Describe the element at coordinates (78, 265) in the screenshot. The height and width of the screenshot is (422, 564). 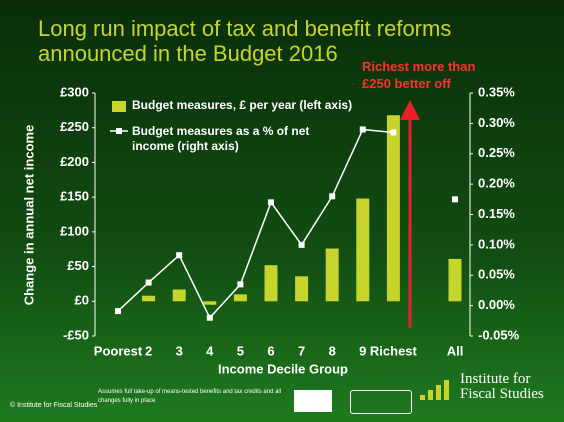
I see `y-tick-label: £50` at that location.